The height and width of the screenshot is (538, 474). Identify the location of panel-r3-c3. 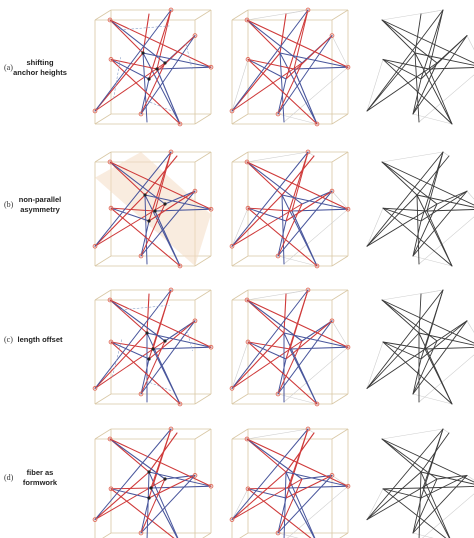
(420, 347).